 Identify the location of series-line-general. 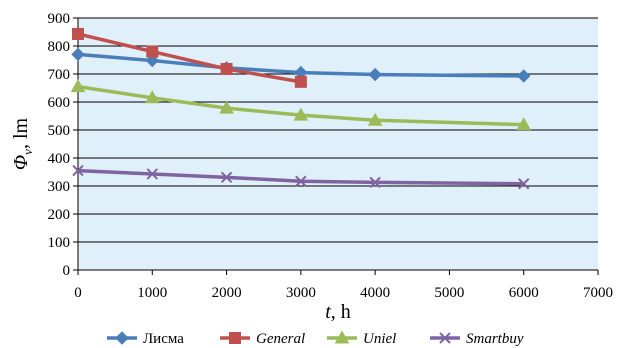
(189, 58).